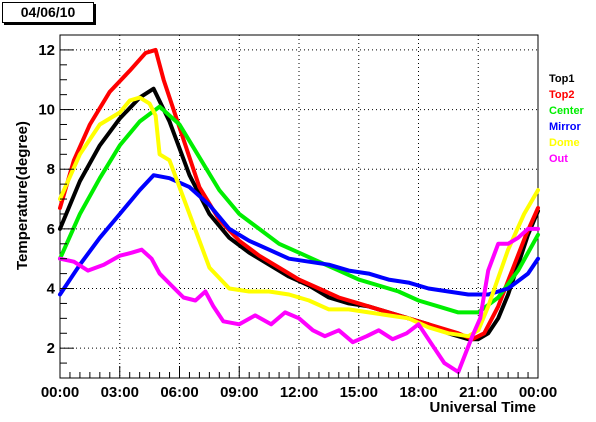 Image resolution: width=596 pixels, height=422 pixels. I want to click on legend-entry-top1: Top1, so click(561, 79).